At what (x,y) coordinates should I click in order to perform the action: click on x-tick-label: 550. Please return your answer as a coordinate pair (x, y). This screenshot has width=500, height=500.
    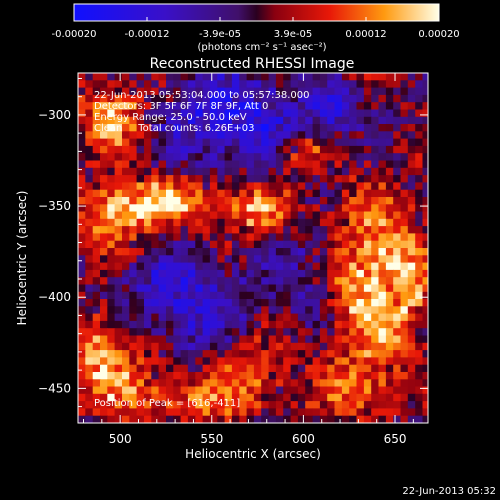
    Looking at the image, I should click on (211, 439).